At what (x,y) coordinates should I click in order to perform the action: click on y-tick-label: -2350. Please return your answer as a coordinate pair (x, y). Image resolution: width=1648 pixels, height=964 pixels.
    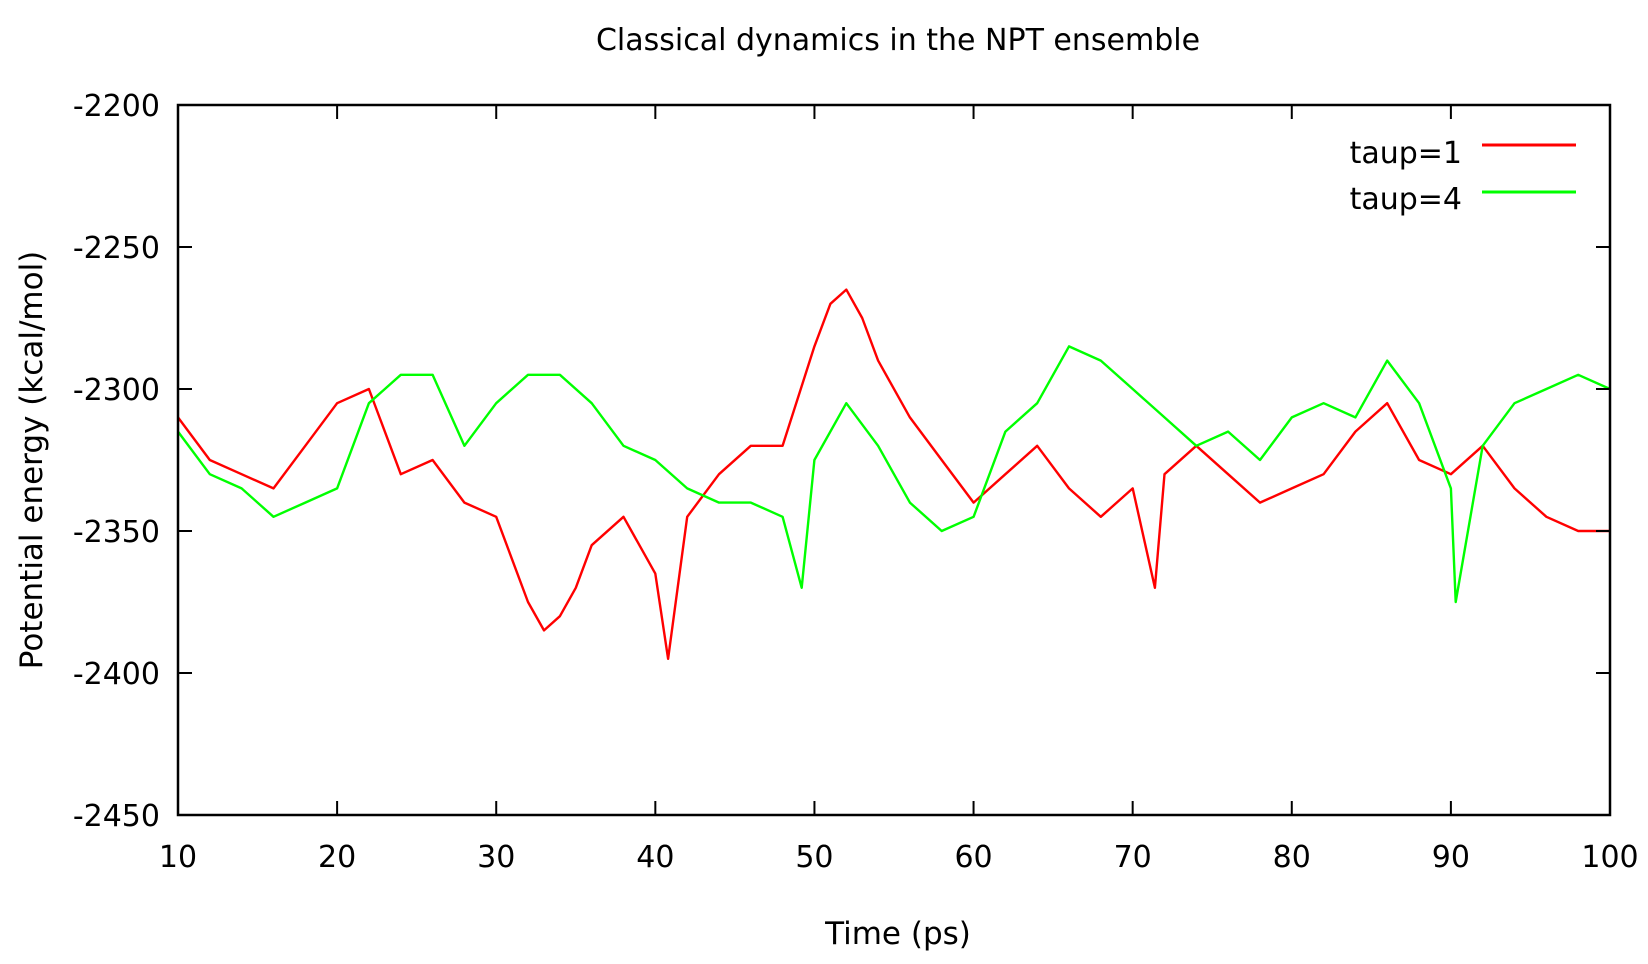
    Looking at the image, I should click on (116, 532).